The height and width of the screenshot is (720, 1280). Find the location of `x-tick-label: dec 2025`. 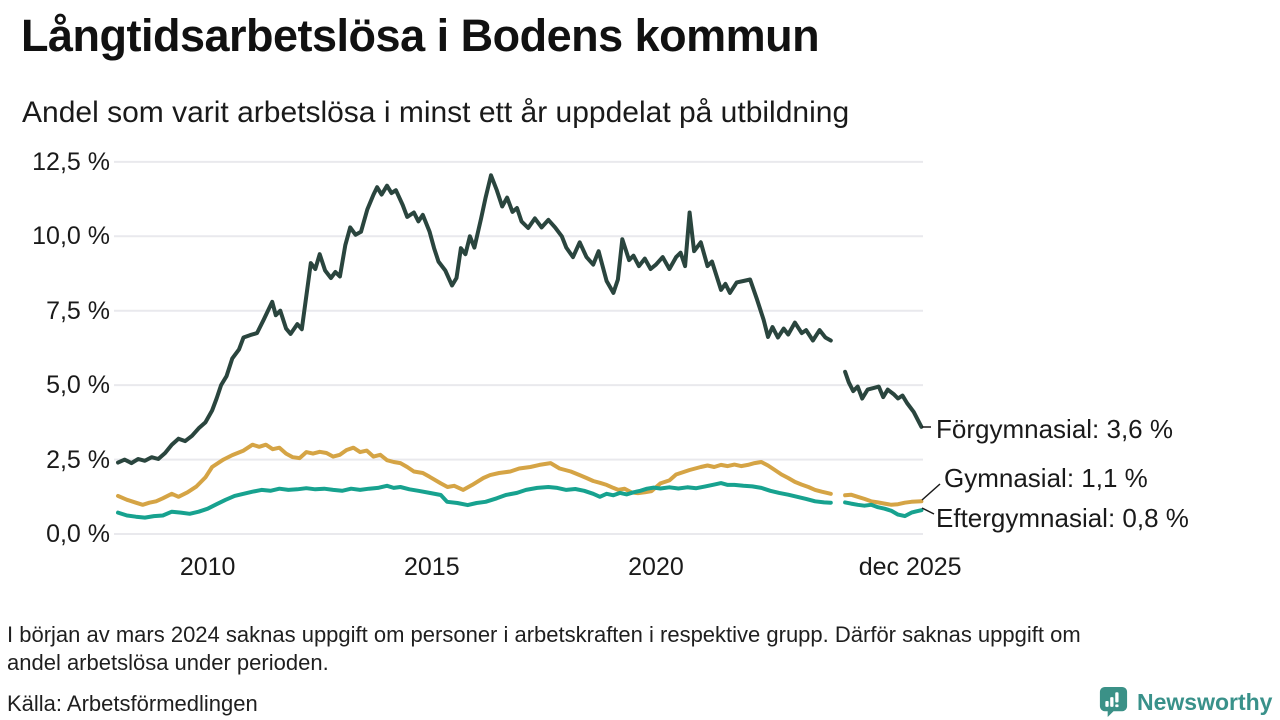

x-tick-label: dec 2025 is located at coordinates (910, 567).